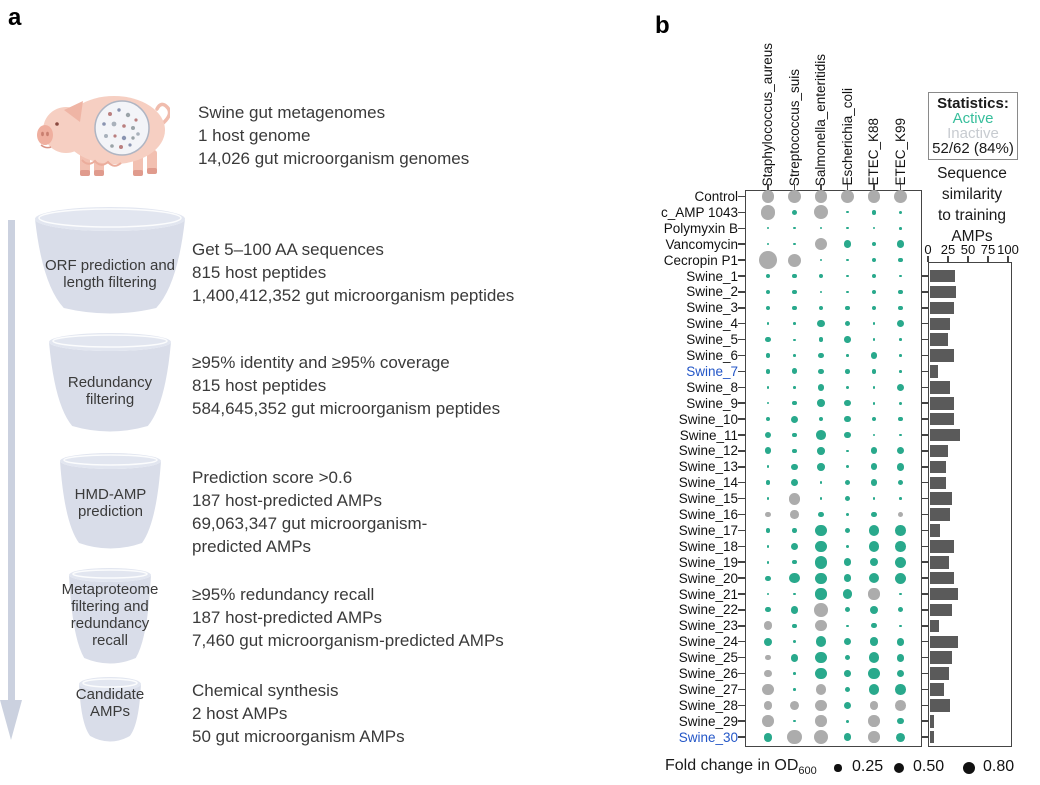 The height and width of the screenshot is (785, 1040). Describe the element at coordinates (57, 124) in the screenshot. I see `pig-eye` at that location.